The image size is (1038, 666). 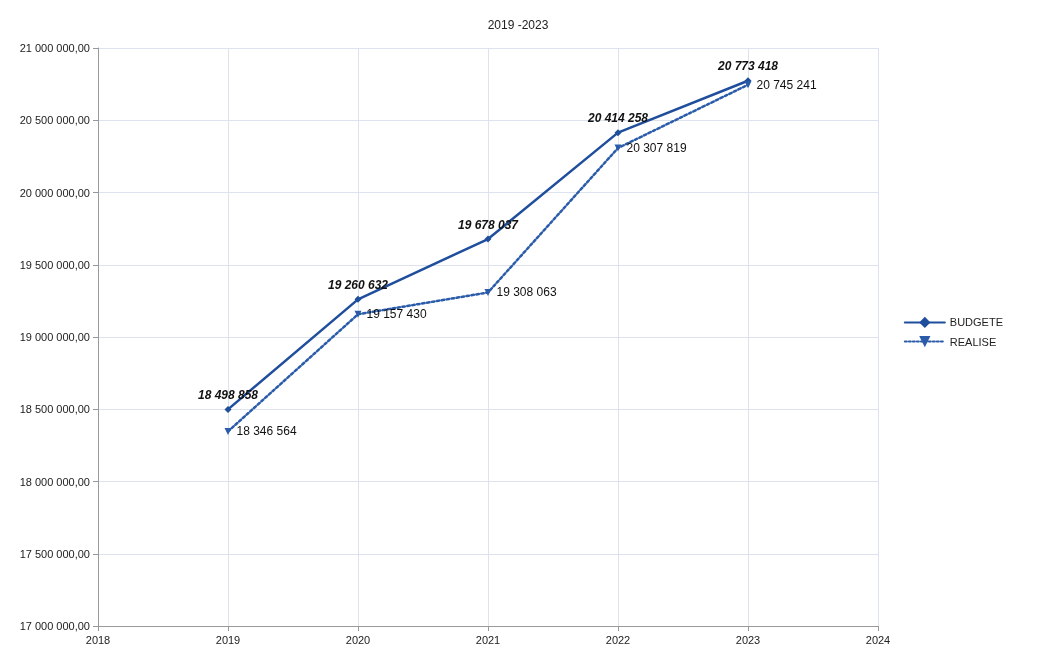 What do you see at coordinates (54, 481) in the screenshot?
I see `y-tick-label: 18 000 000,00` at bounding box center [54, 481].